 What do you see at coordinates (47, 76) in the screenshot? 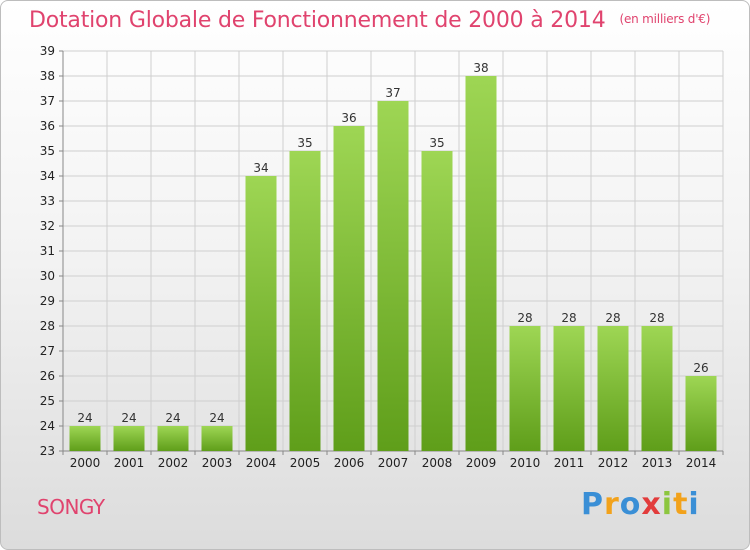
I see `y-tick-label: 38` at bounding box center [47, 76].